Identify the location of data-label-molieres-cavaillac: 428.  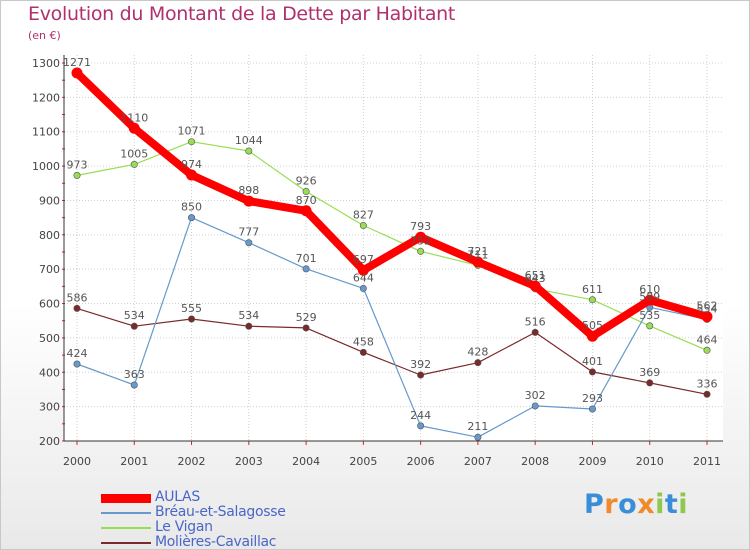
(477, 352).